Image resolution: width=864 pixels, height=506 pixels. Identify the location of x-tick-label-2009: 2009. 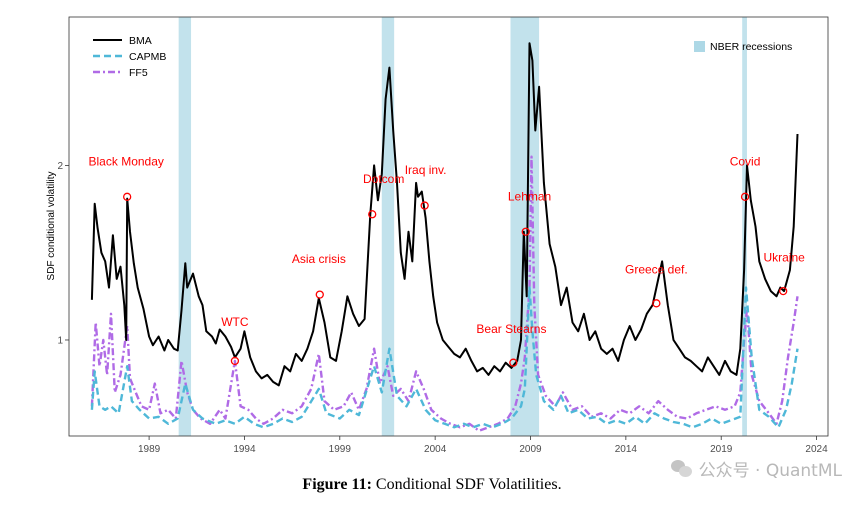
(530, 449).